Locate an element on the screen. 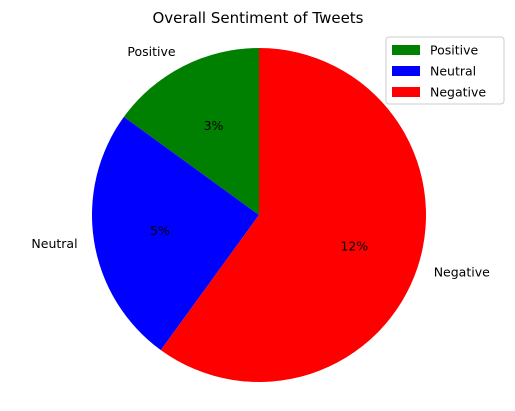 This screenshot has height=411, width=515. legend-swatch-neutral is located at coordinates (406, 71).